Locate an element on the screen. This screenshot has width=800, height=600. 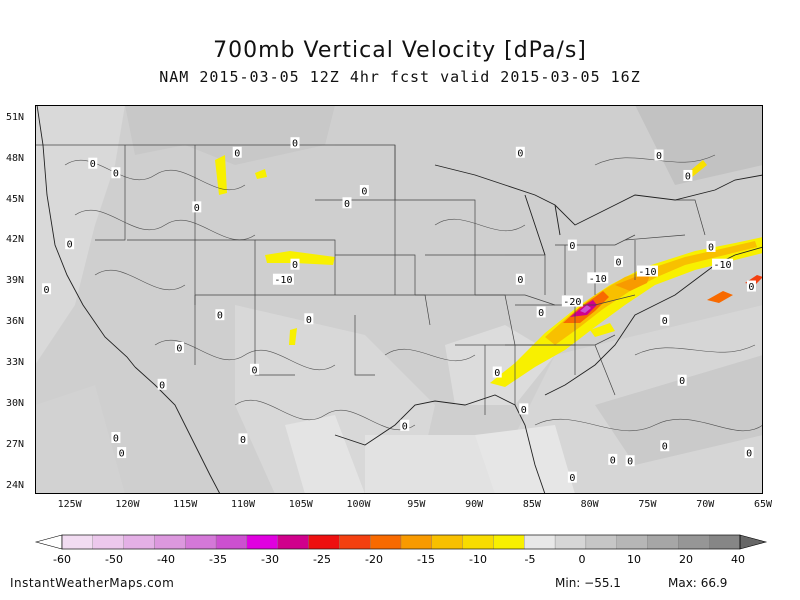
colorbar: -60 -50 -40 -35 -30 -25 -20 -15 -10 -5 0 10 20 40 is located at coordinates (401, 550).